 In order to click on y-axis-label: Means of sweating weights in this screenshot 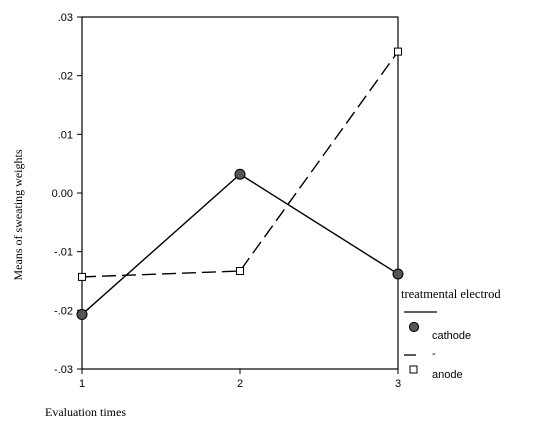, I will do `click(18, 214)`.